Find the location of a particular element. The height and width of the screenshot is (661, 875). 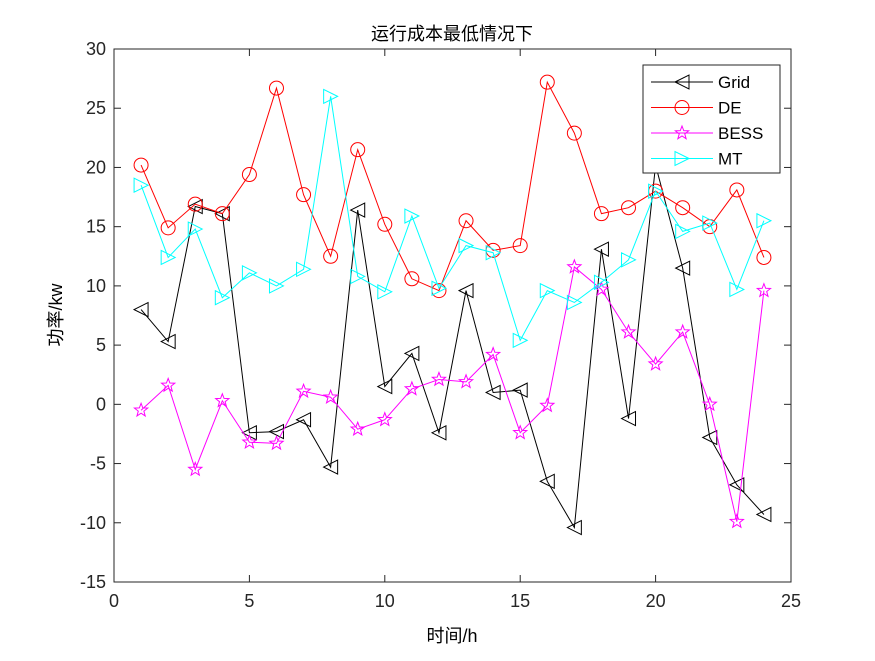

legend-label: Grid is located at coordinates (734, 82).